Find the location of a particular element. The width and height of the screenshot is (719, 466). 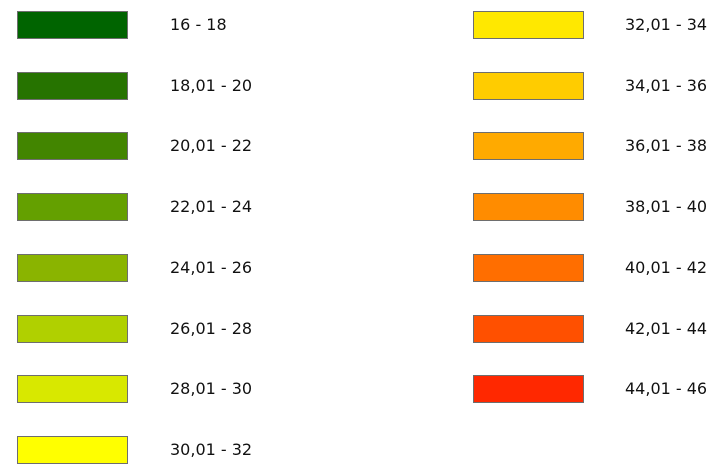

legend-label: 26,01 - 28 is located at coordinates (211, 328).